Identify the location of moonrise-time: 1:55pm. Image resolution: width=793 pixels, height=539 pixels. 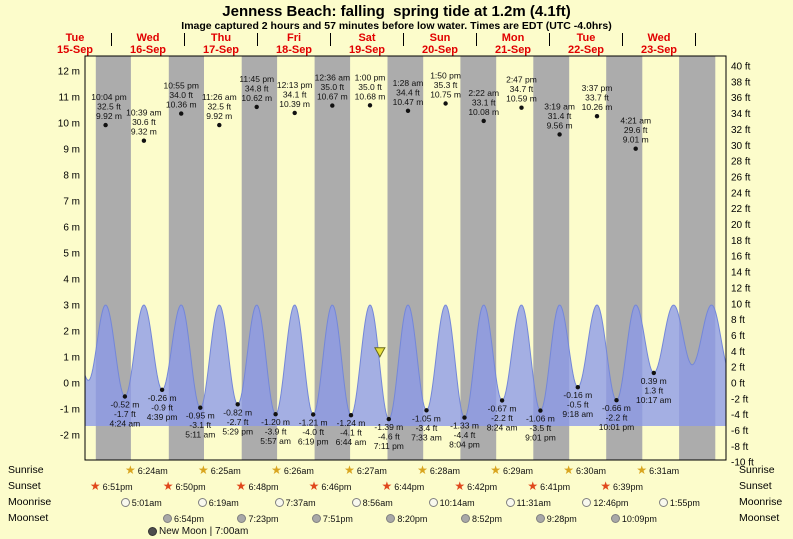
(684, 502).